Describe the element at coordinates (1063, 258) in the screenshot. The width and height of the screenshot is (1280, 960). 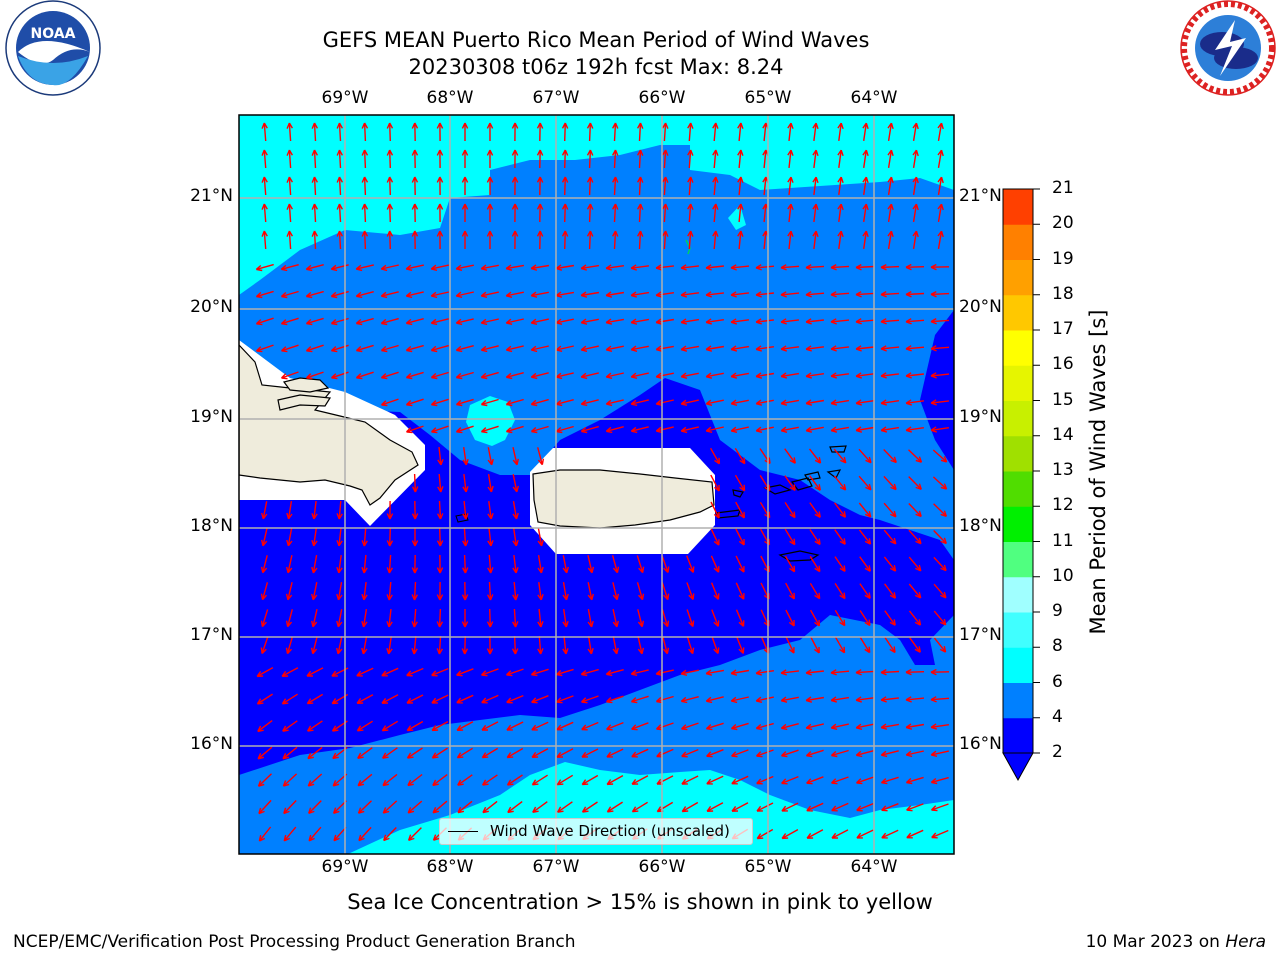
I see `colorbar-tick-label: 19` at that location.